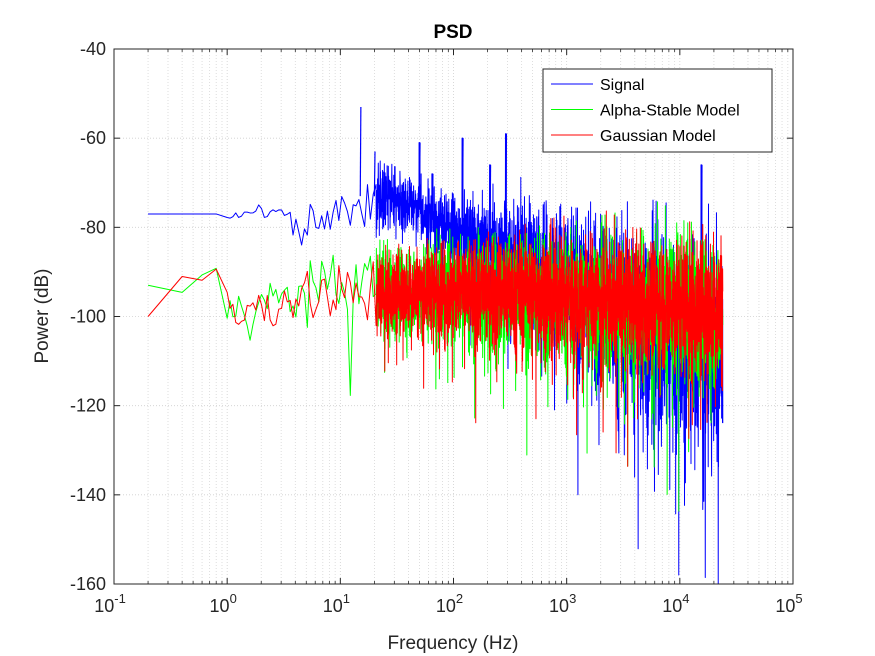  I want to click on x-tick-exponent: 0, so click(233, 598).